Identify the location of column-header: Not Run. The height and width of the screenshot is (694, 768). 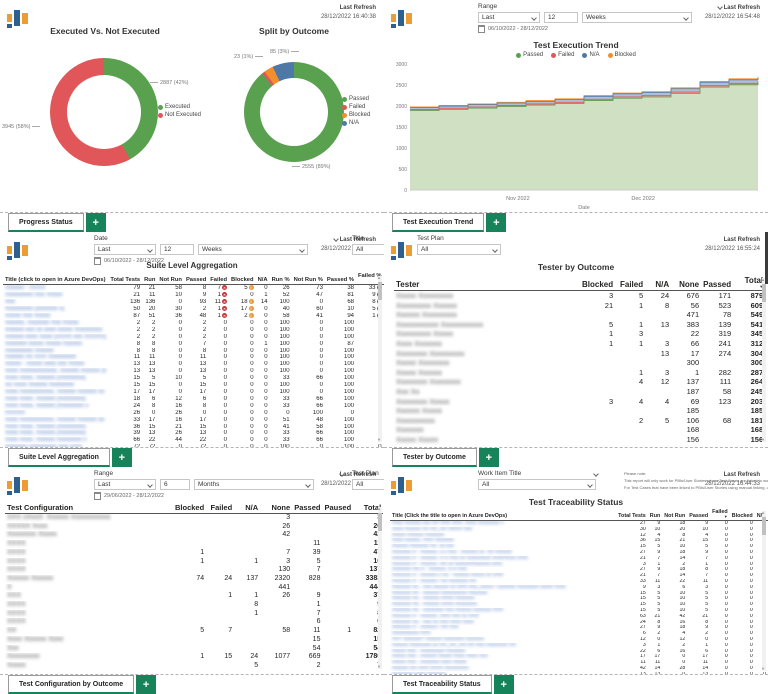
(170, 279).